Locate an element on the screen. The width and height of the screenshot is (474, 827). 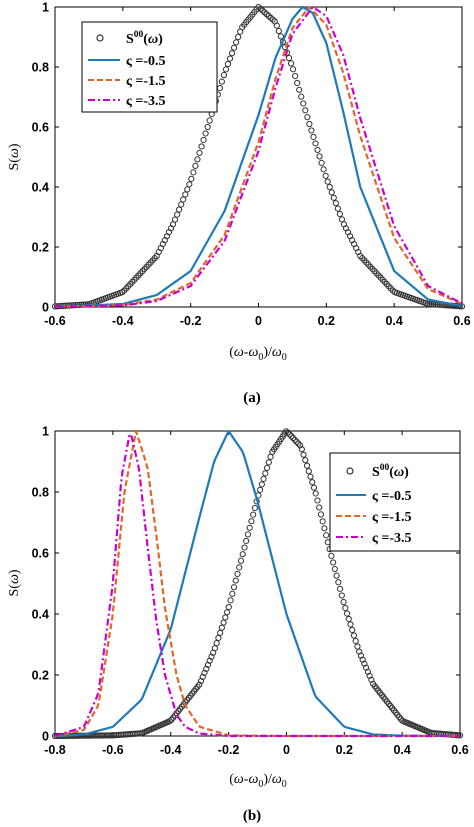
y-tick-label-b: 0.4 is located at coordinates (40, 615).